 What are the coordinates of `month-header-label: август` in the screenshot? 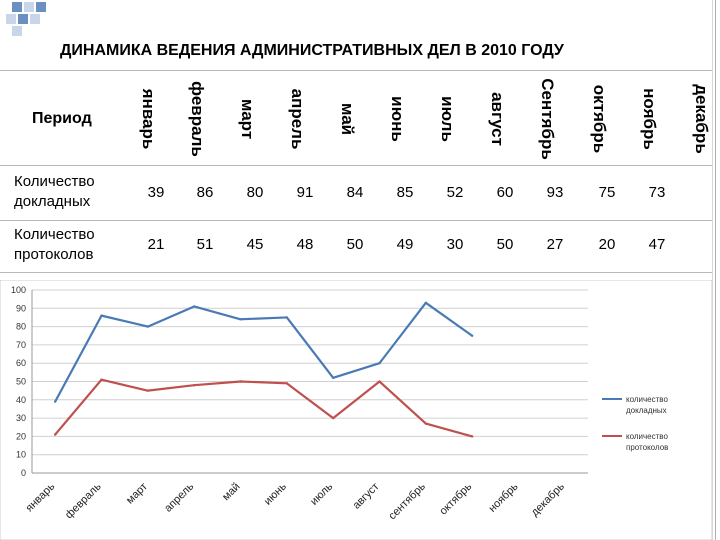 It's located at (497, 119).